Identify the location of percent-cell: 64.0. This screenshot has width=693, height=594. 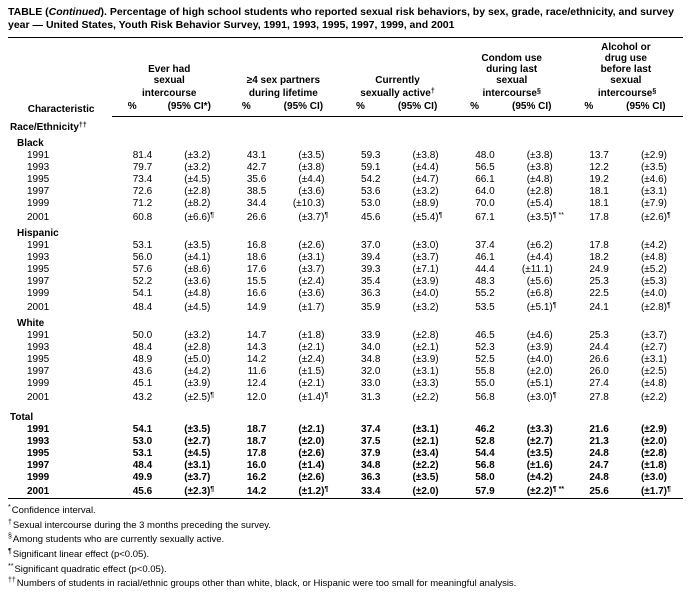
(485, 191).